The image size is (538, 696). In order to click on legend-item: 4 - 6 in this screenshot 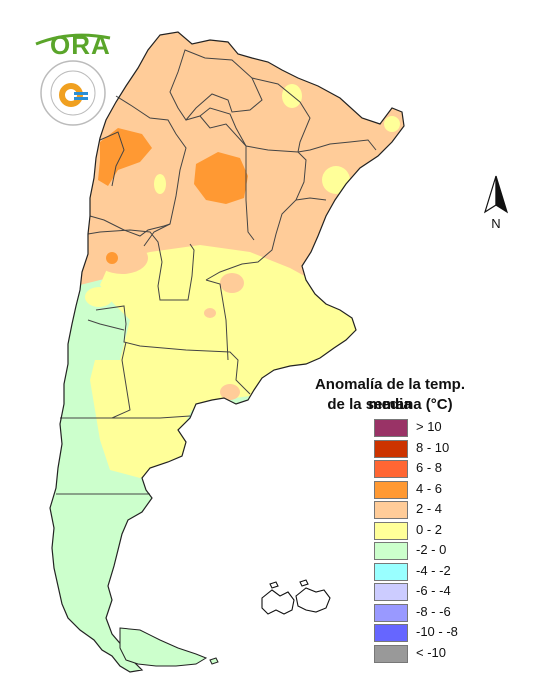, I will do `click(434, 490)`.